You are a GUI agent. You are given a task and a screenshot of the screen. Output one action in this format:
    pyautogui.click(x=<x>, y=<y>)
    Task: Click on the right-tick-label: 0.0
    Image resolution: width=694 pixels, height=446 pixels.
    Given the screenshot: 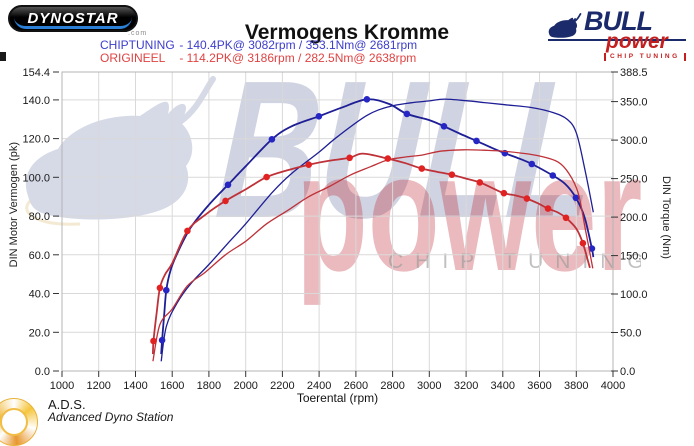 What is the action you would take?
    pyautogui.click(x=627, y=372)
    